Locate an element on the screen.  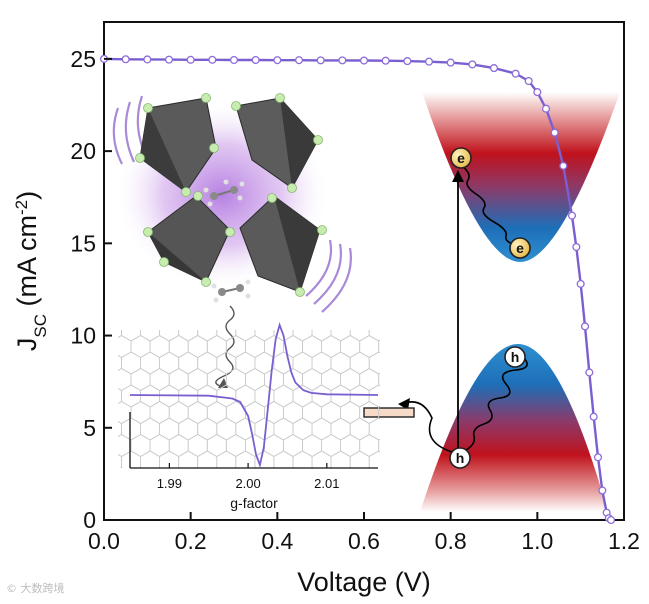
x-tick-label: 1.2 is located at coordinates (624, 541).